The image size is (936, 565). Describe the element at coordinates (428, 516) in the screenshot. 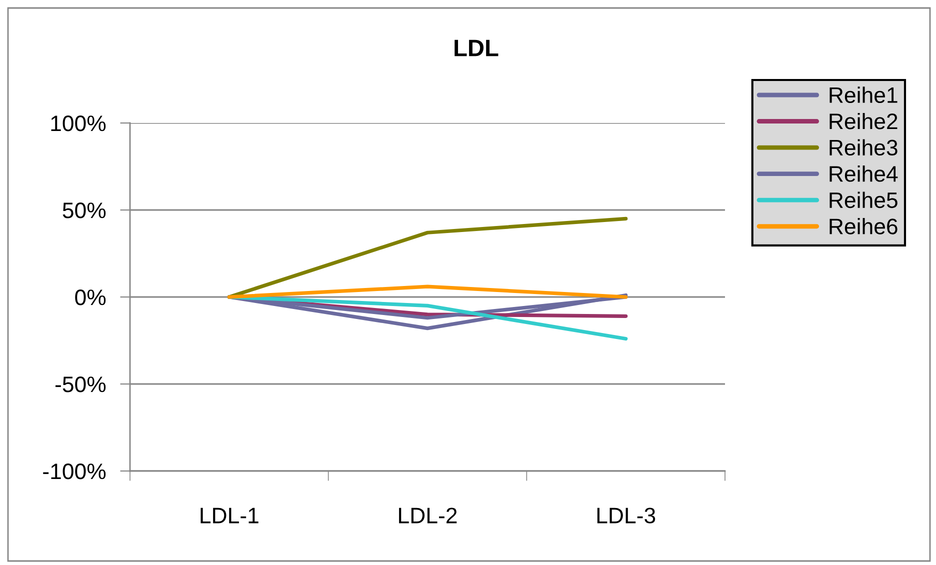

I see `x-tick-label: LDL-2` at that location.